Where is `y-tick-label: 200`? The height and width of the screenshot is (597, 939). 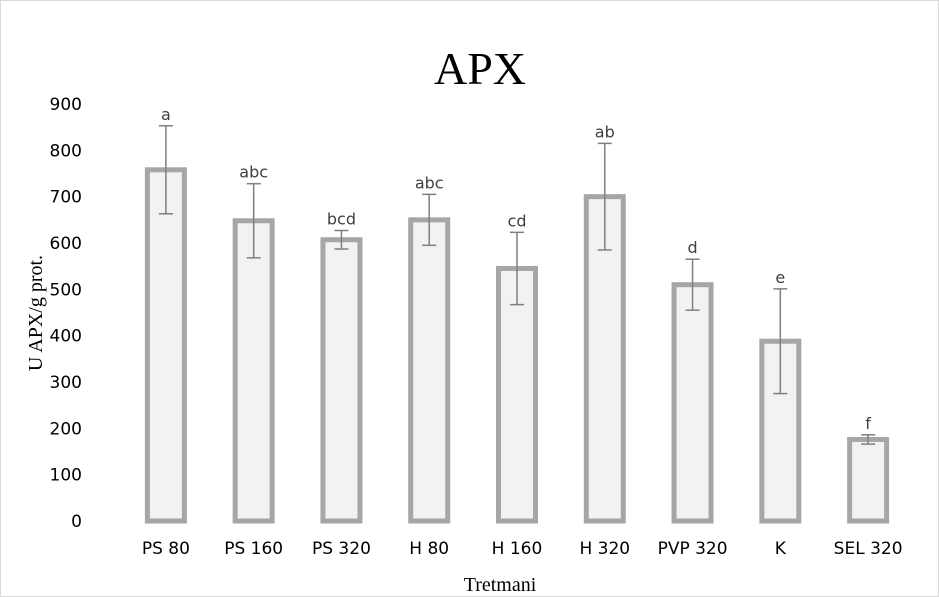 y-tick-label: 200 is located at coordinates (66, 429).